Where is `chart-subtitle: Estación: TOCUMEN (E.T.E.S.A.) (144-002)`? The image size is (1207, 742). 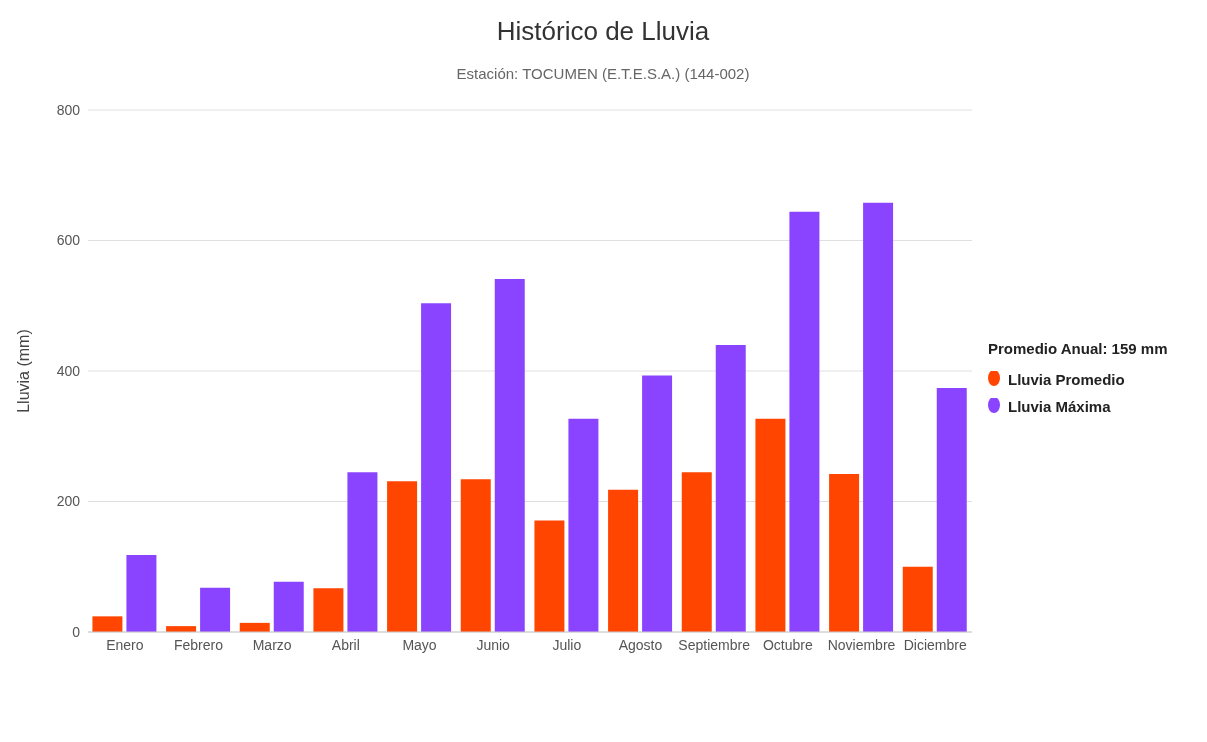
chart-subtitle: Estación: TOCUMEN (E.T.E.S.A.) (144-002) is located at coordinates (603, 73).